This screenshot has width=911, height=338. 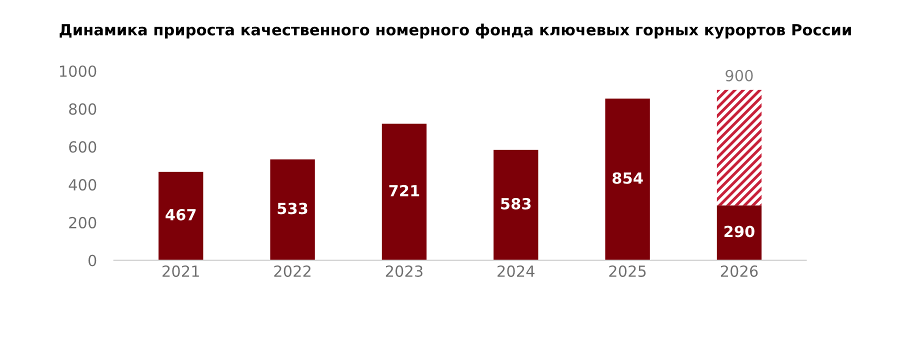 What do you see at coordinates (739, 76) in the screenshot?
I see `total-label: 900` at bounding box center [739, 76].